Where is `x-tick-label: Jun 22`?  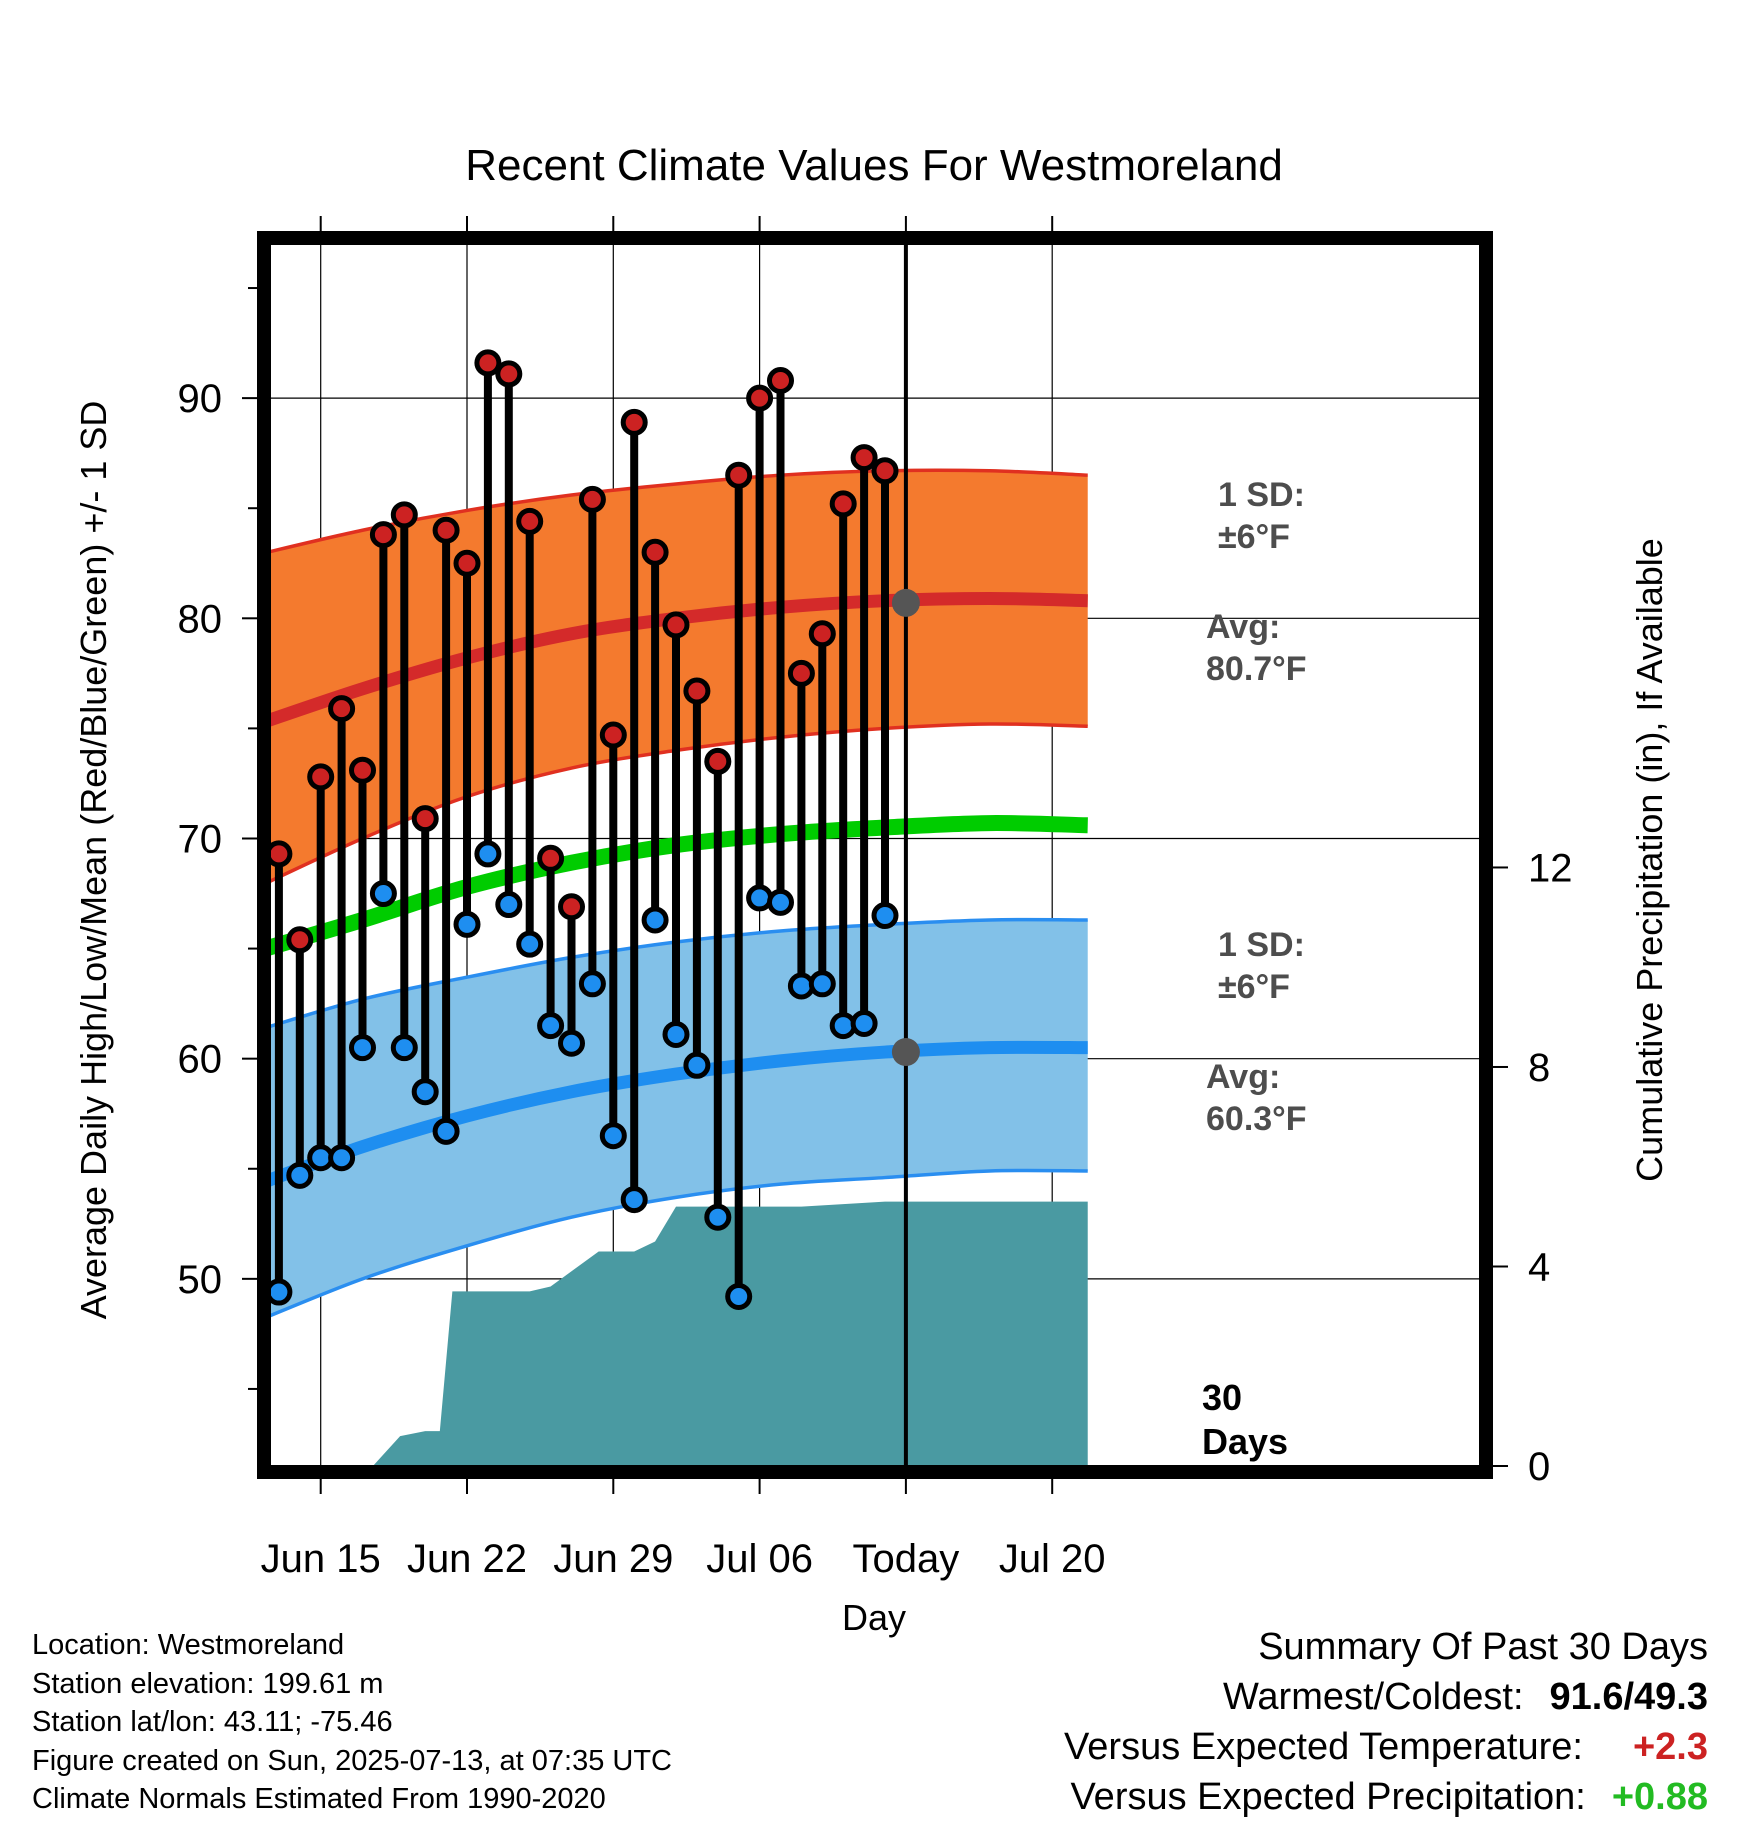 x-tick-label: Jun 22 is located at coordinates (467, 1559).